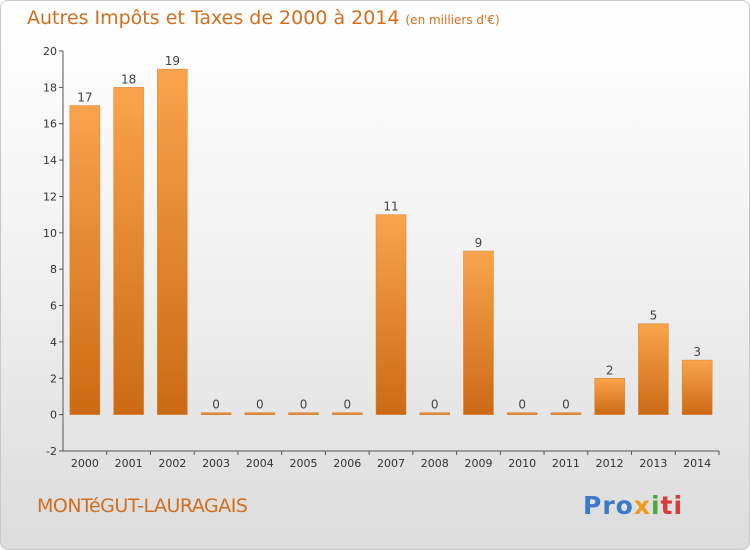  I want to click on x-tick-label: 2001, so click(129, 463).